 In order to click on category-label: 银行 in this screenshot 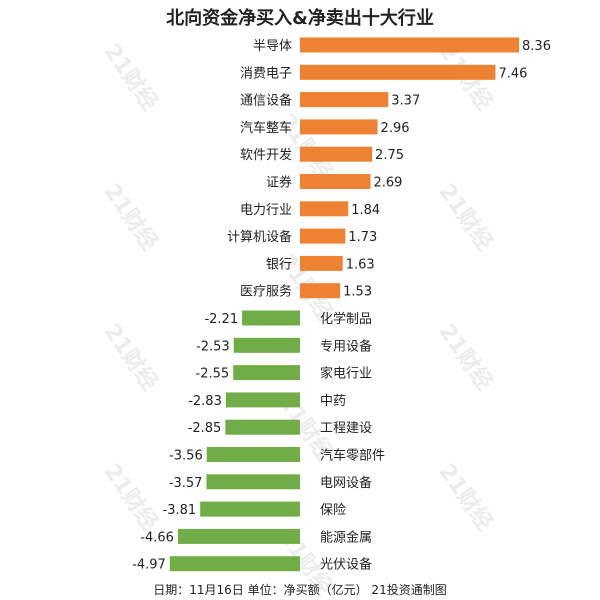, I will do `click(279, 264)`.